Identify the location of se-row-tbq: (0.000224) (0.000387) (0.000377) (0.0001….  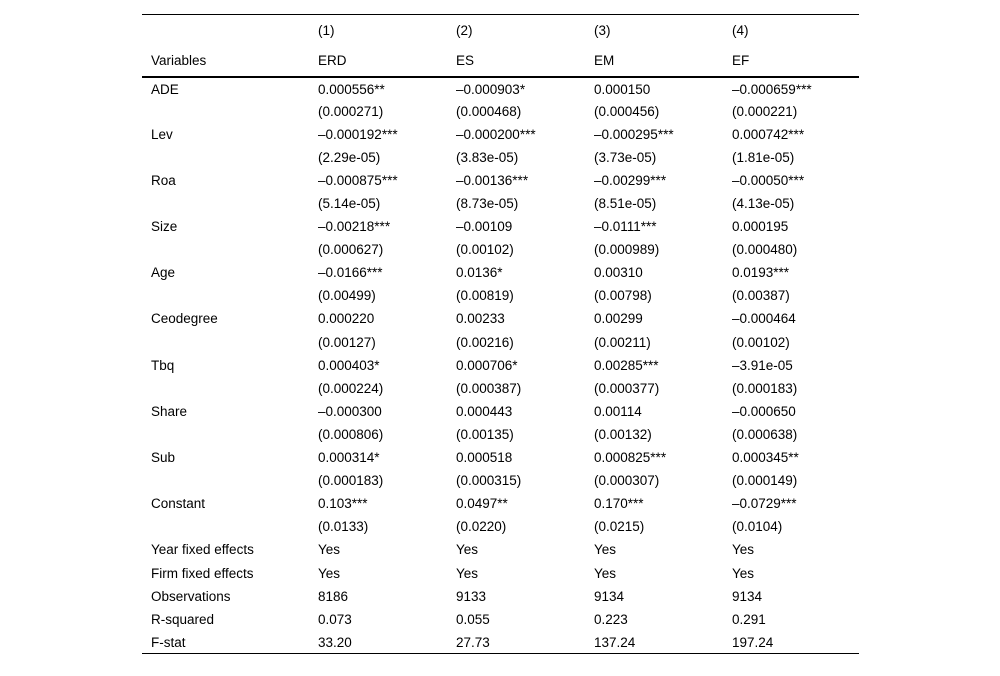
(500, 388).